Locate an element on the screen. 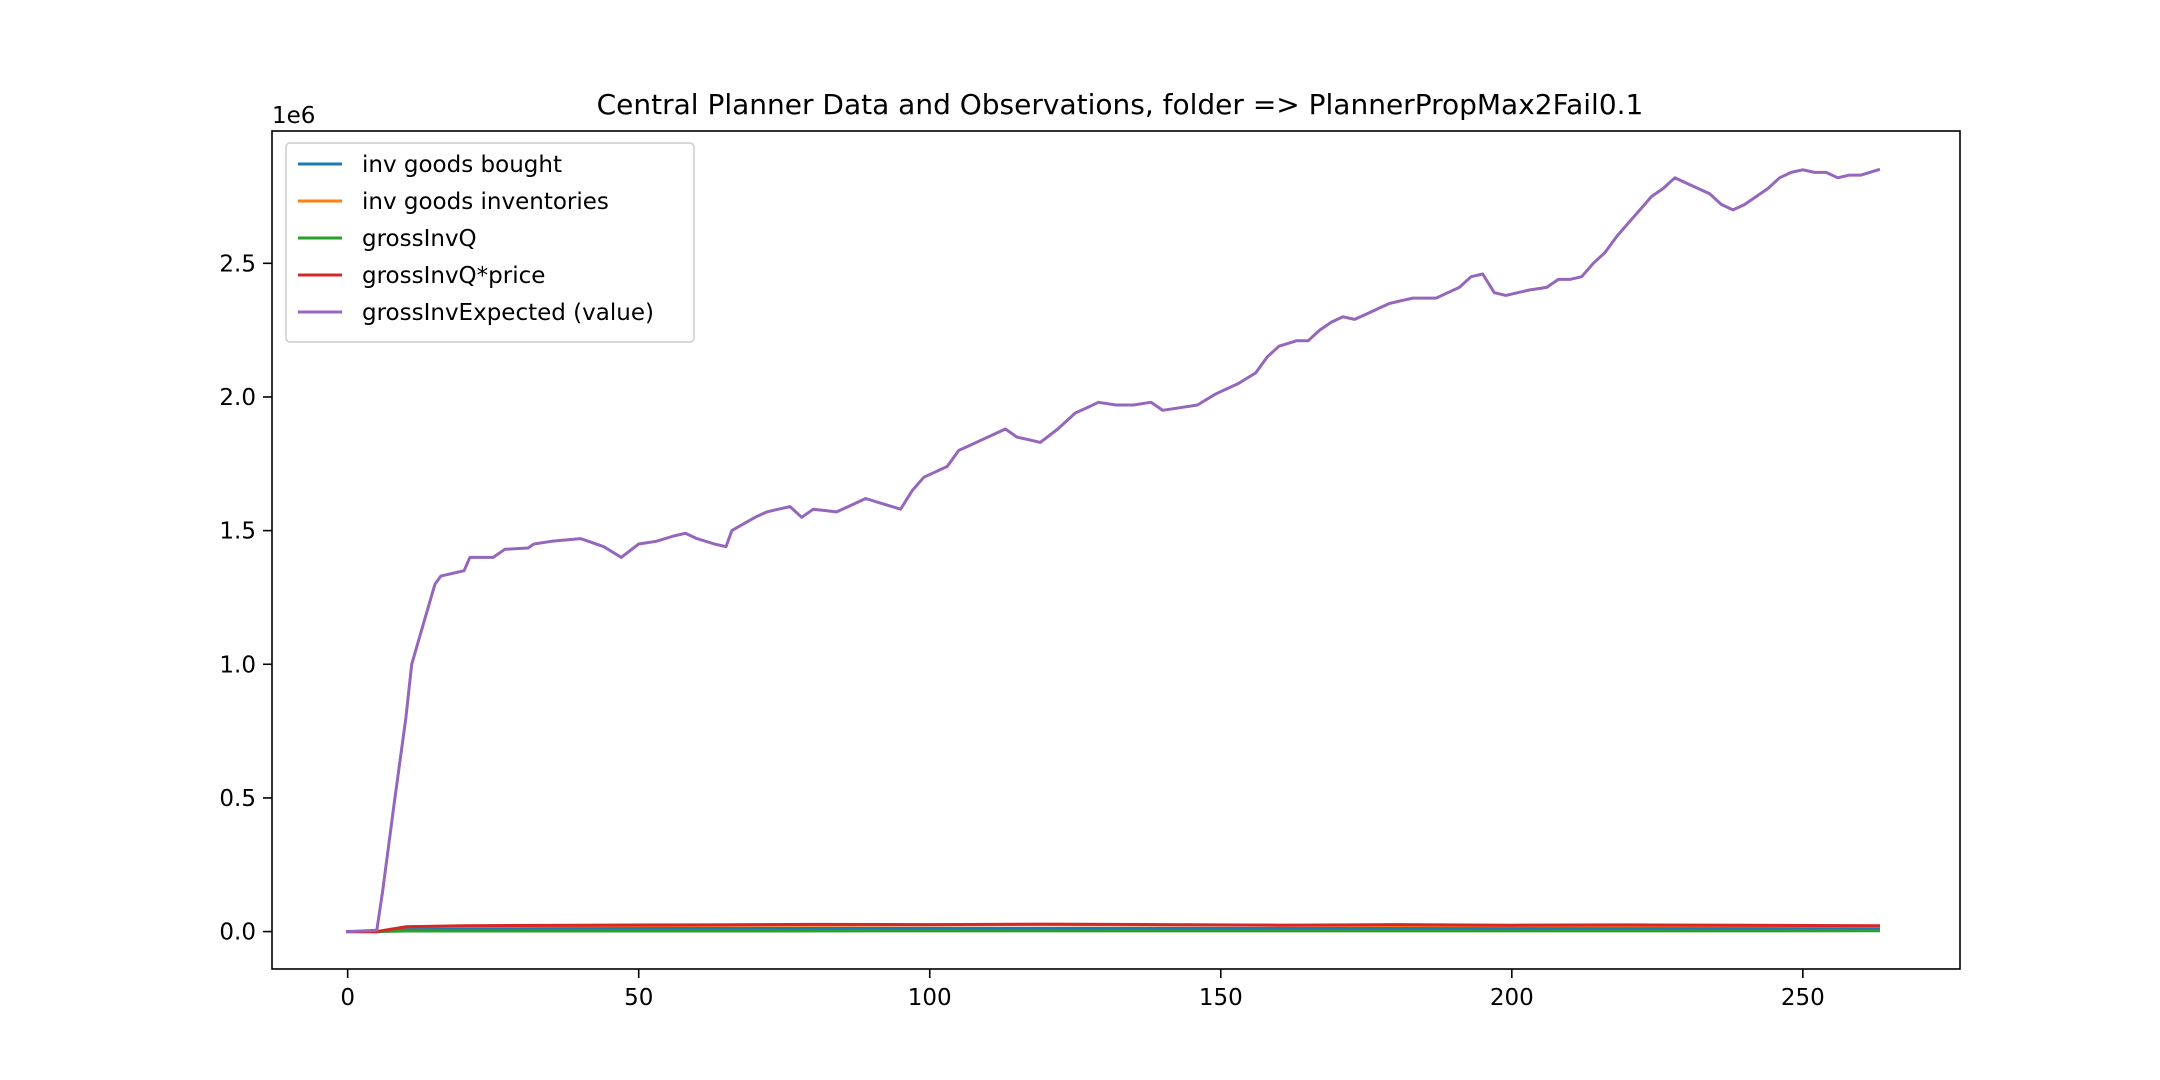 This screenshot has width=2160, height=1080. y-tick-label: 1.0 is located at coordinates (237, 665).